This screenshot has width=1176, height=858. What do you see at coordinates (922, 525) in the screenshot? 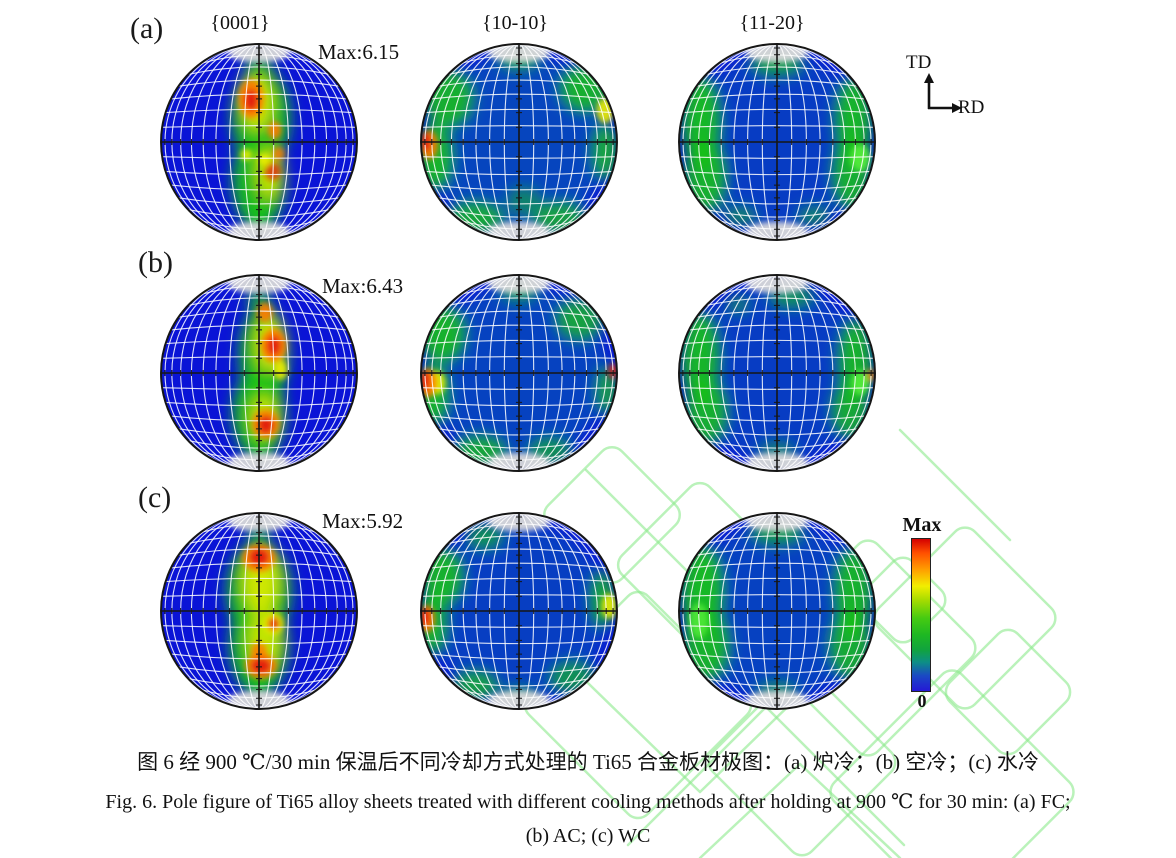
I see `colorbar-max-label: Max` at bounding box center [922, 525].